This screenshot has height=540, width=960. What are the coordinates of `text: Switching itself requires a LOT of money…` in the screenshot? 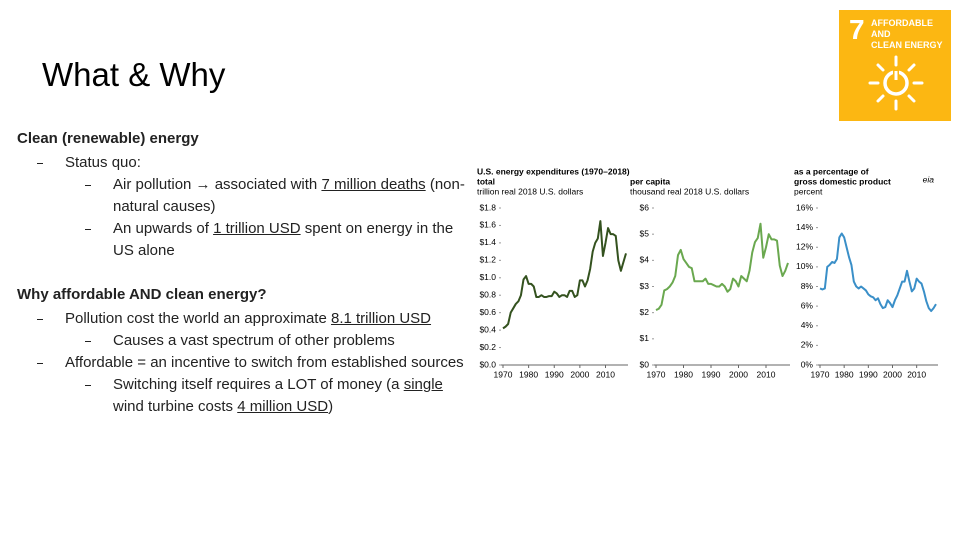 It's located at (258, 384).